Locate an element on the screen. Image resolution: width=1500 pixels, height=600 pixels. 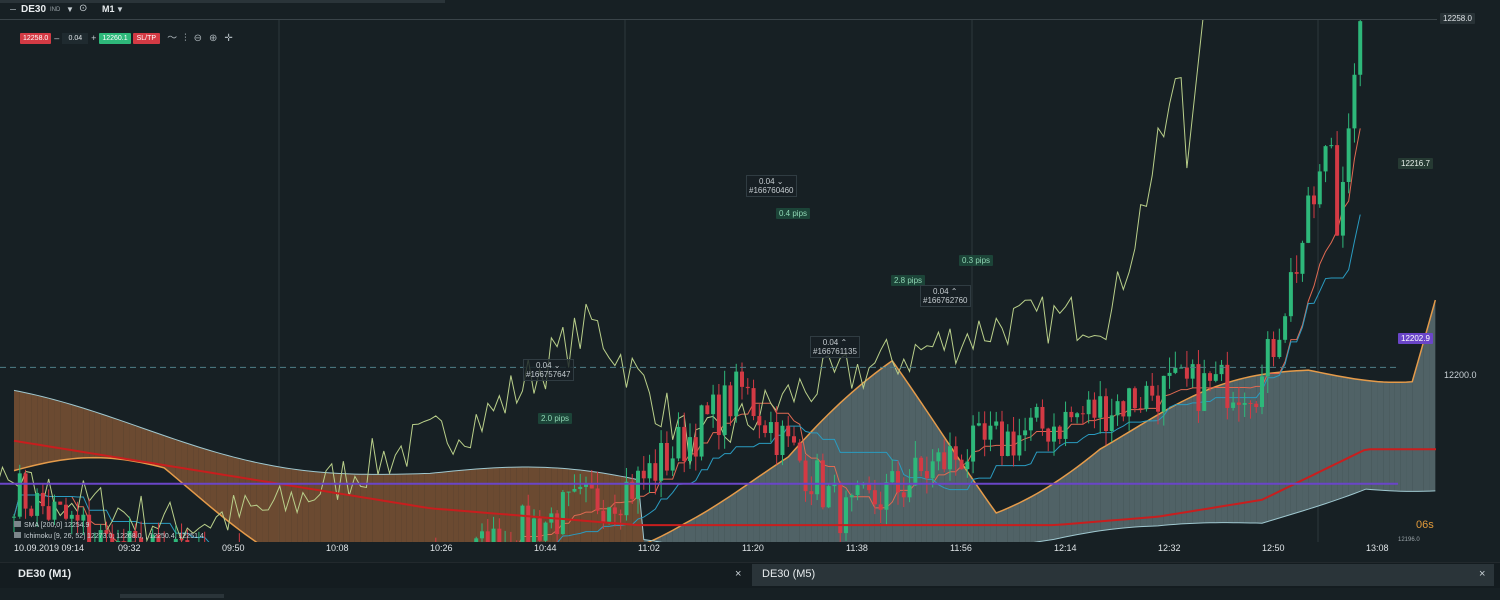
crosshair-icon: ✛ is located at coordinates (228, 38).